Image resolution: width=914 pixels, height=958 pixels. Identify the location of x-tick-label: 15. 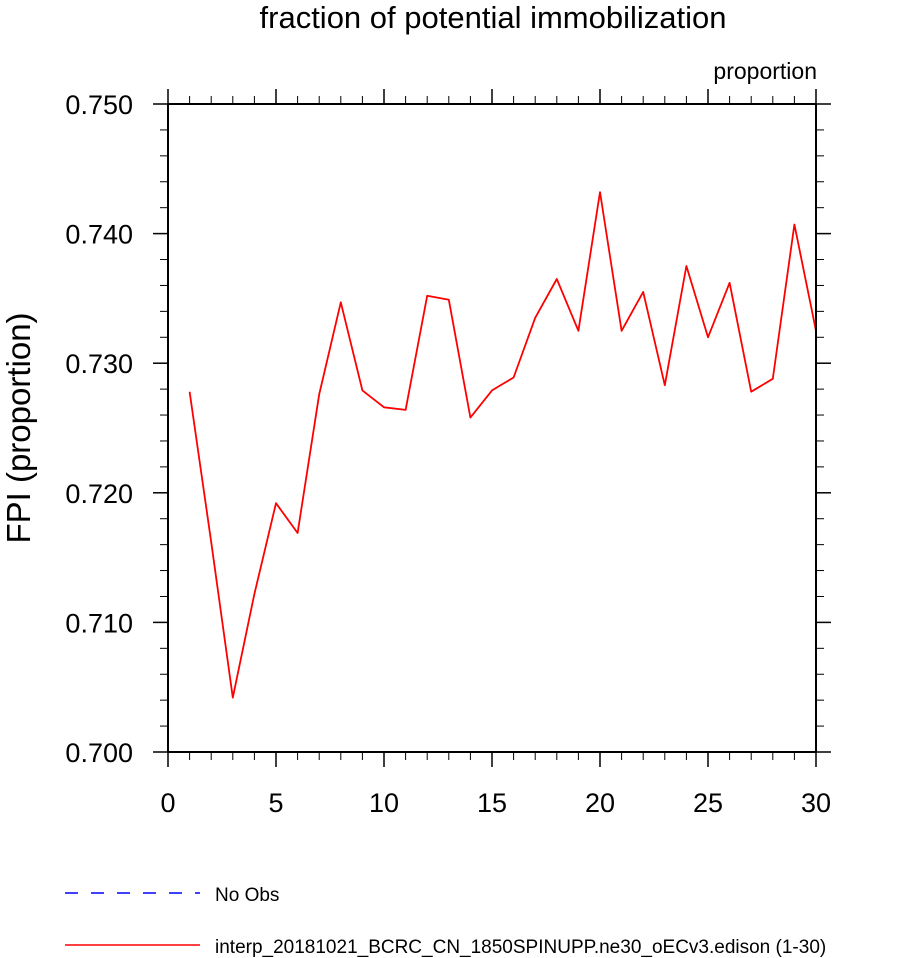
(492, 803).